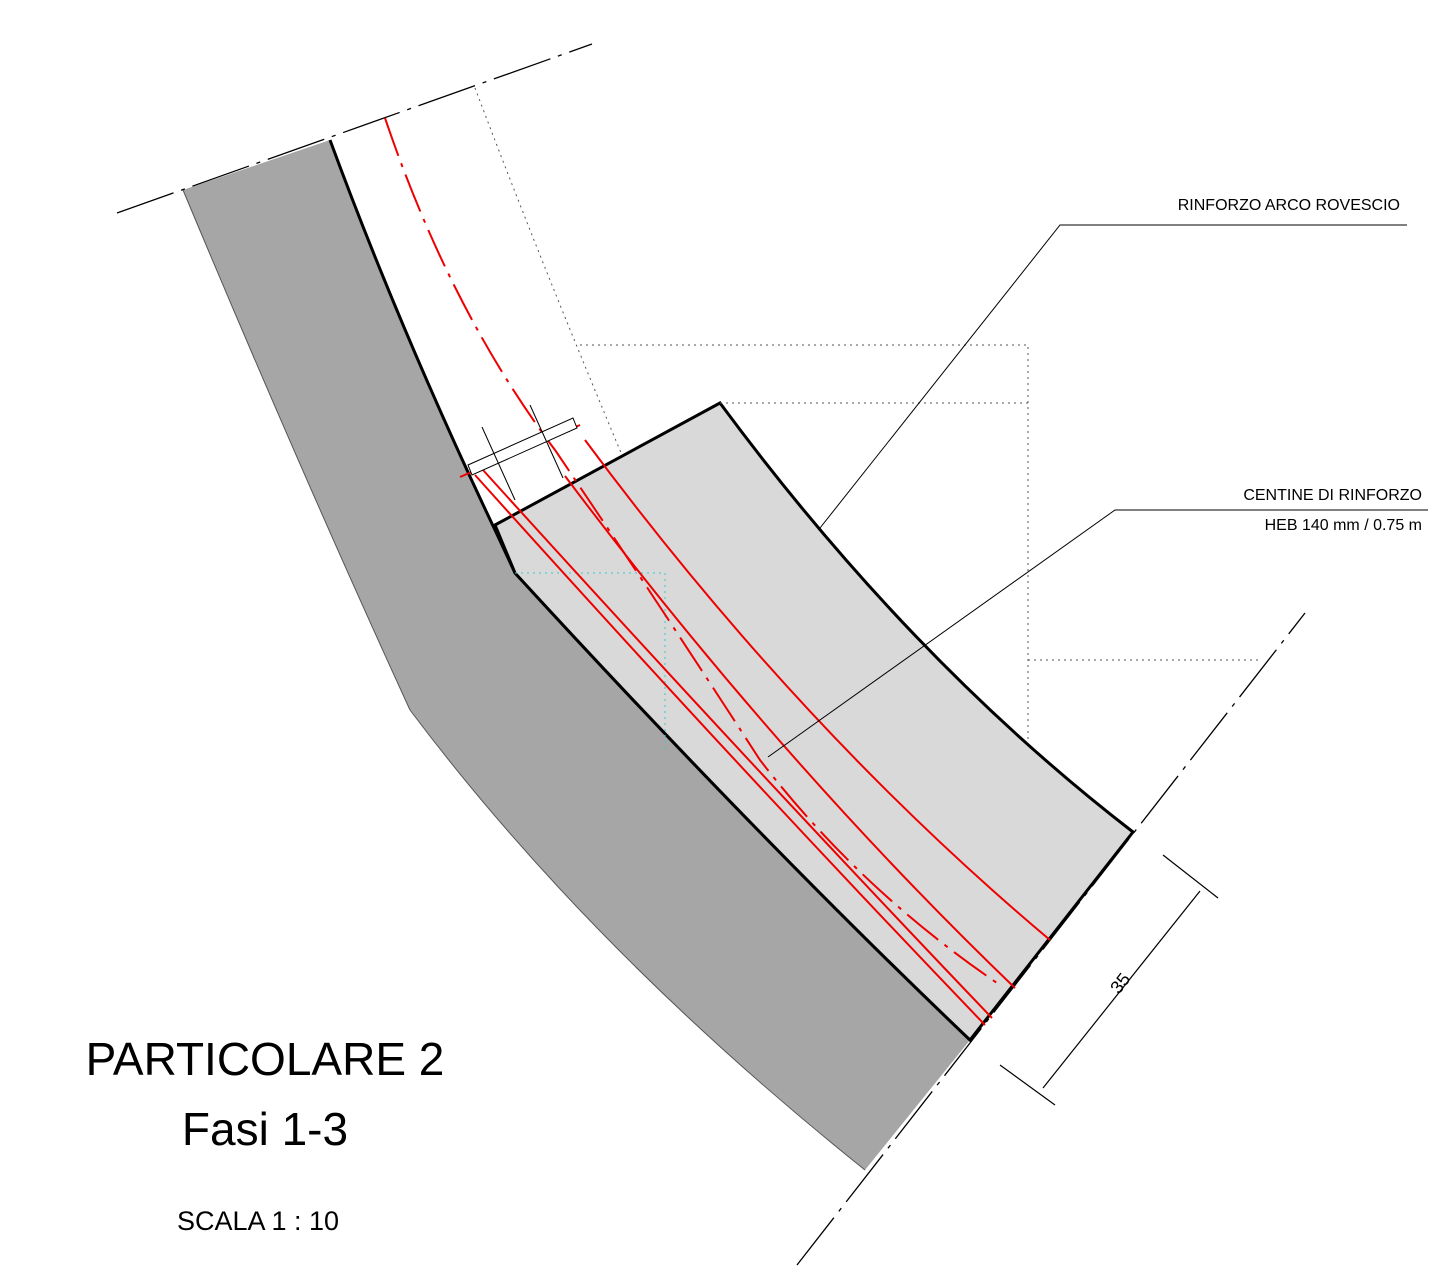  I want to click on callout-label: CENTINE DI RINFORZO, so click(1332, 495).